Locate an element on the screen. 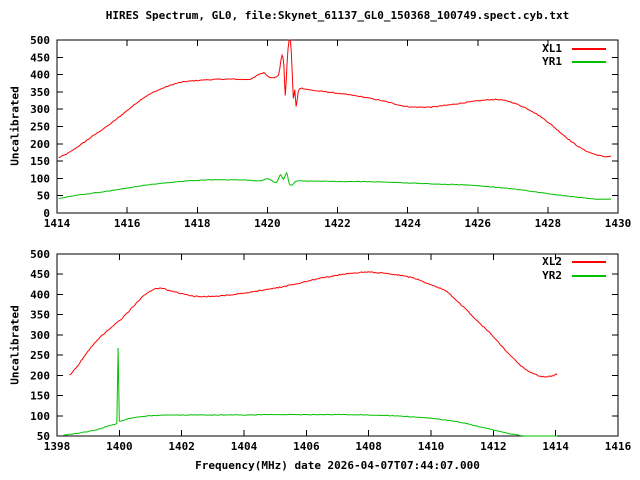 The image size is (640, 480). x-tick-label: 1400 is located at coordinates (119, 446).